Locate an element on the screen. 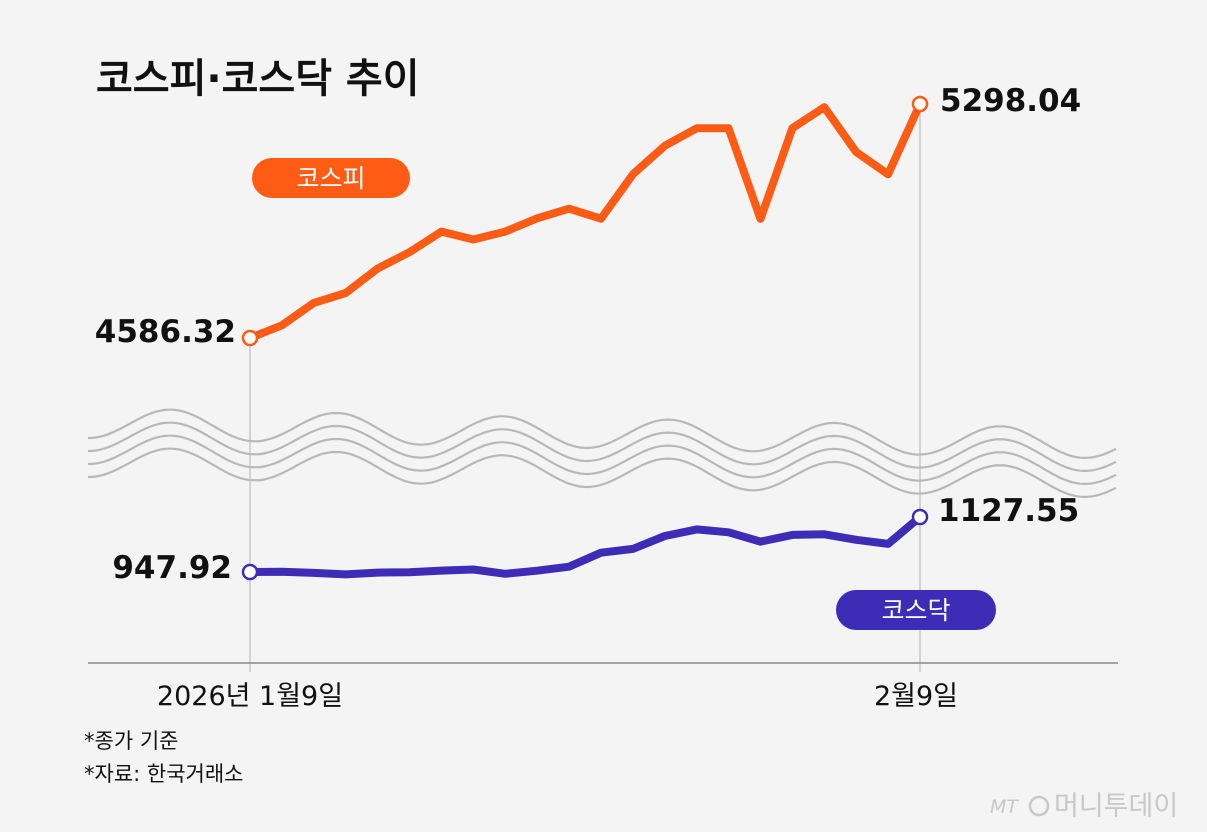 This screenshot has height=832, width=1207. x-tick-label-end: 2월9일 is located at coordinates (916, 696).